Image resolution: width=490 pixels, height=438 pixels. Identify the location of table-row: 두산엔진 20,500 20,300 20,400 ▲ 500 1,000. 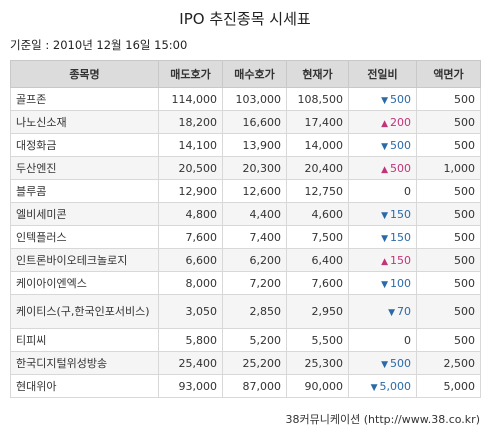
(245, 168).